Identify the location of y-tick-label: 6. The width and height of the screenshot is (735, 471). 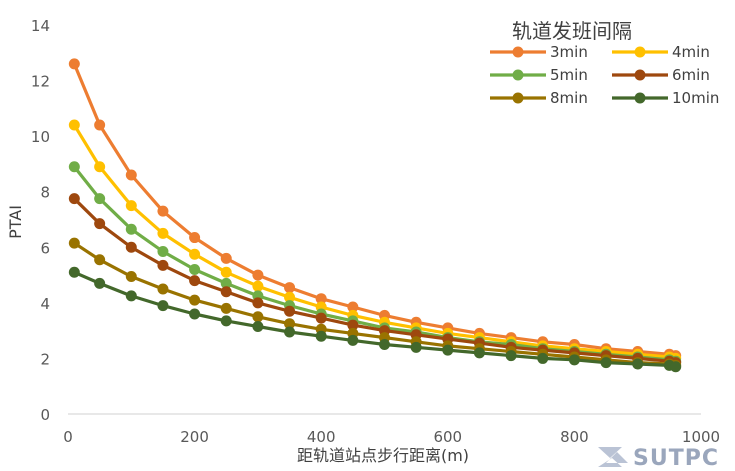
(45, 248).